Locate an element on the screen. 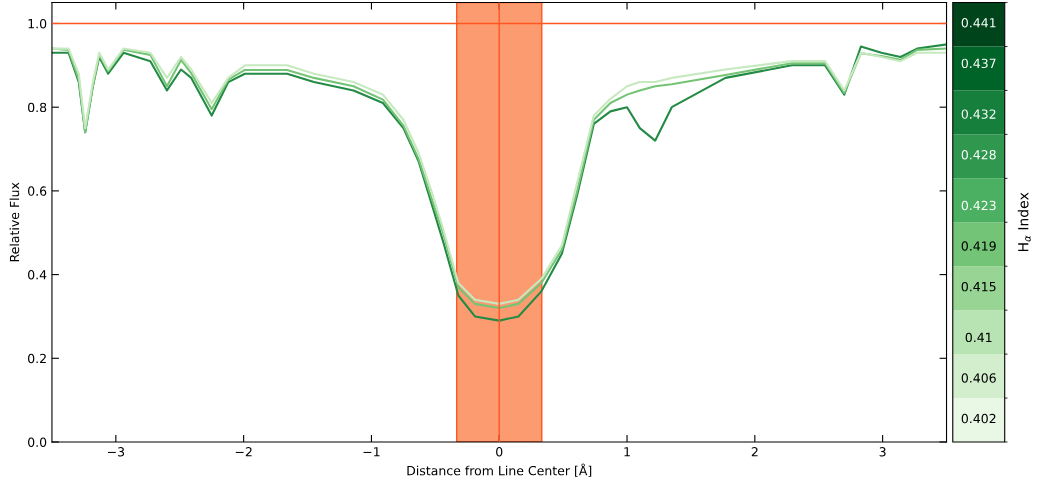 The height and width of the screenshot is (491, 1039). color-bar-label: 0.428 is located at coordinates (978, 154).